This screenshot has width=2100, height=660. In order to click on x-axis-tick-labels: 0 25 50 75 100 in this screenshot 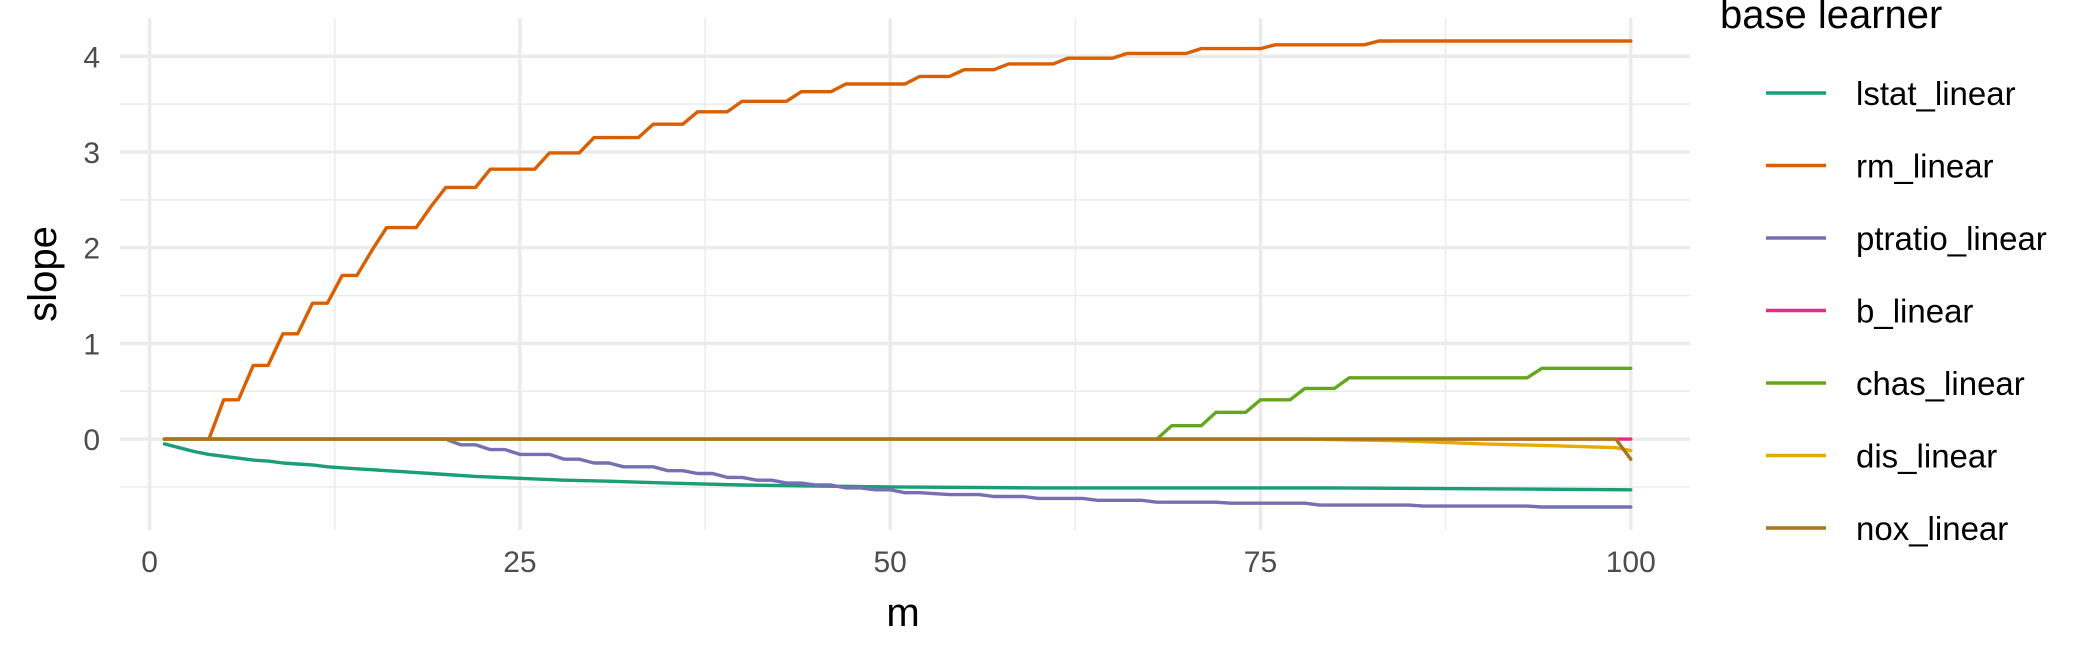, I will do `click(898, 562)`.